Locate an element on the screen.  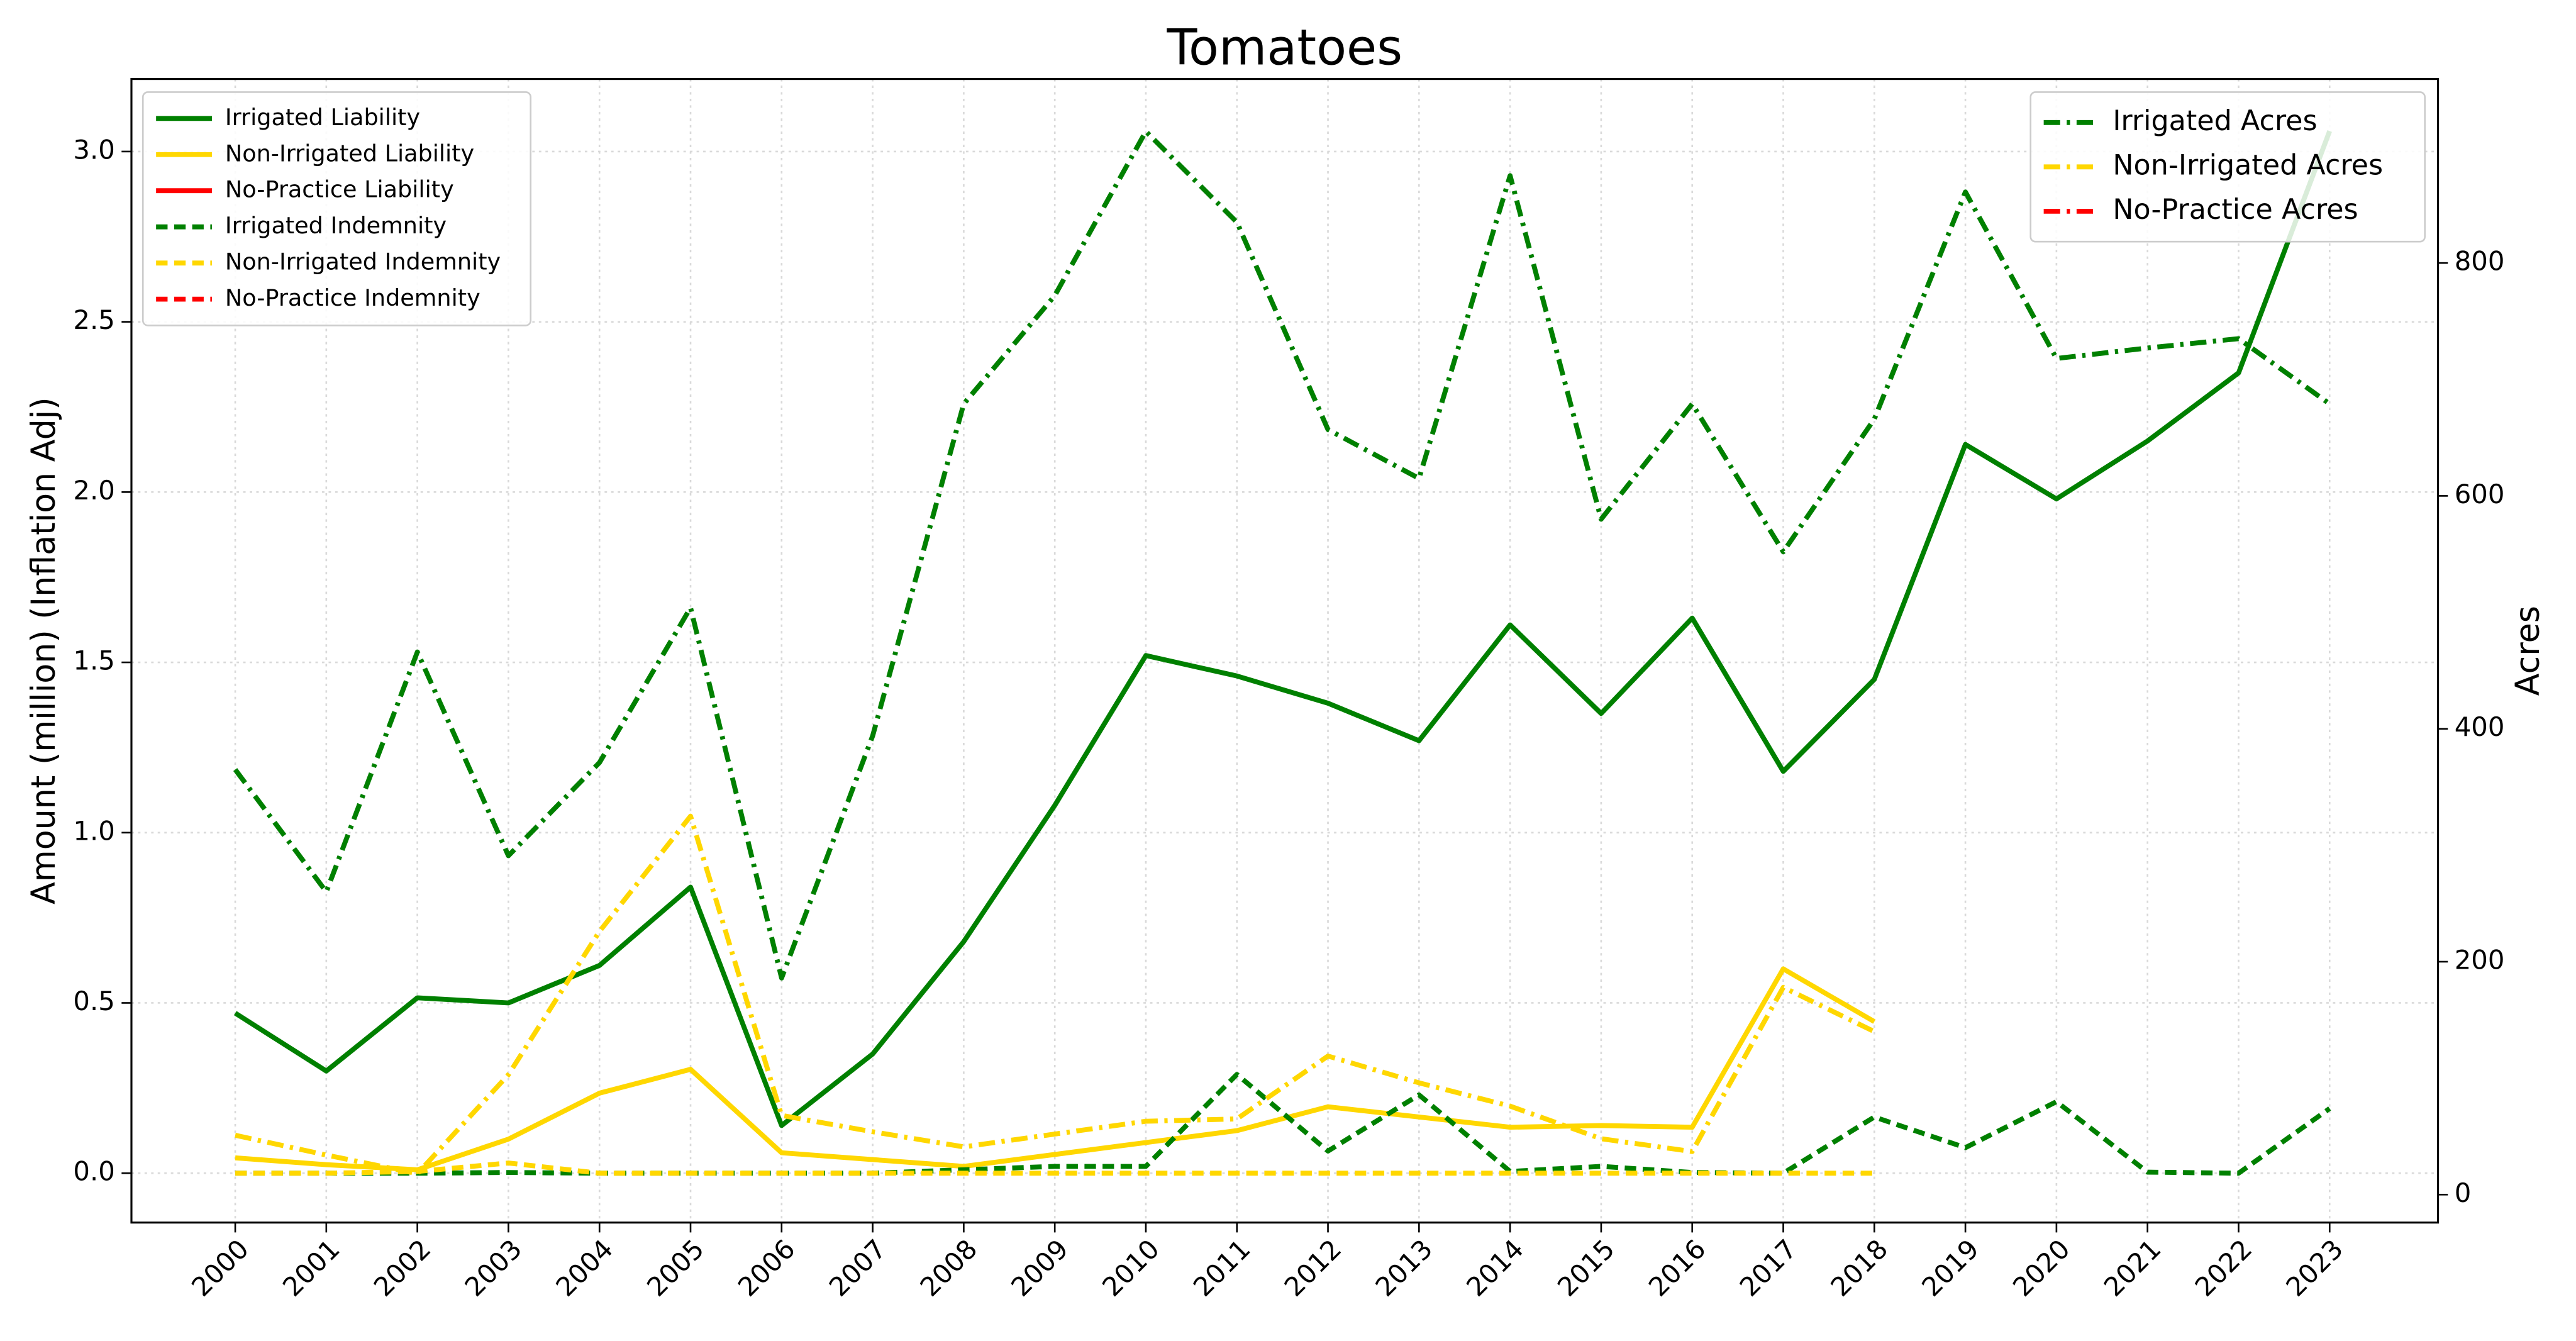
legend-label: Irrigated Liability is located at coordinates (322, 117).